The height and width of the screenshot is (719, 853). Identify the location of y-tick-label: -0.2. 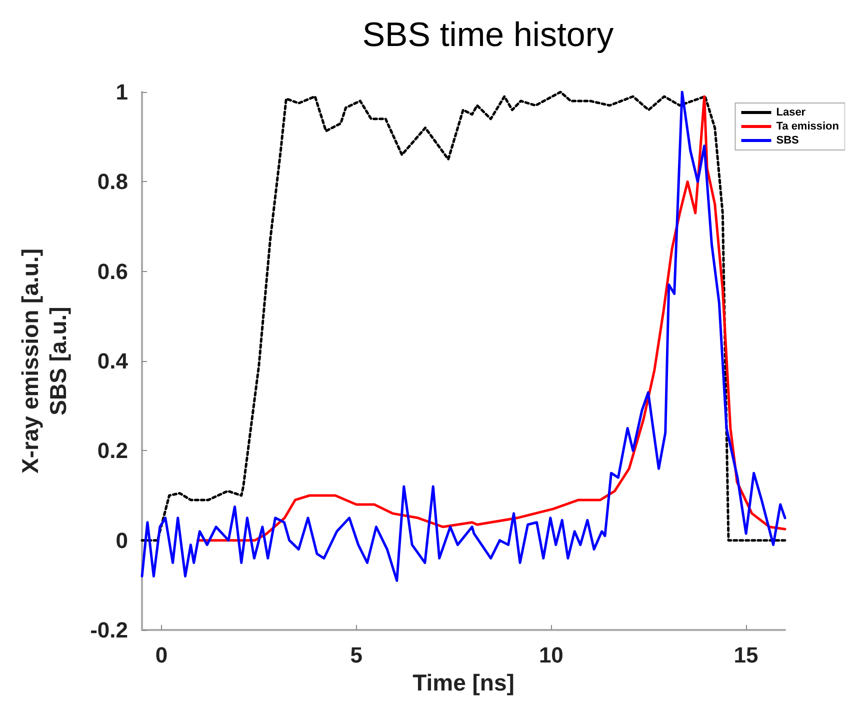
(109, 630).